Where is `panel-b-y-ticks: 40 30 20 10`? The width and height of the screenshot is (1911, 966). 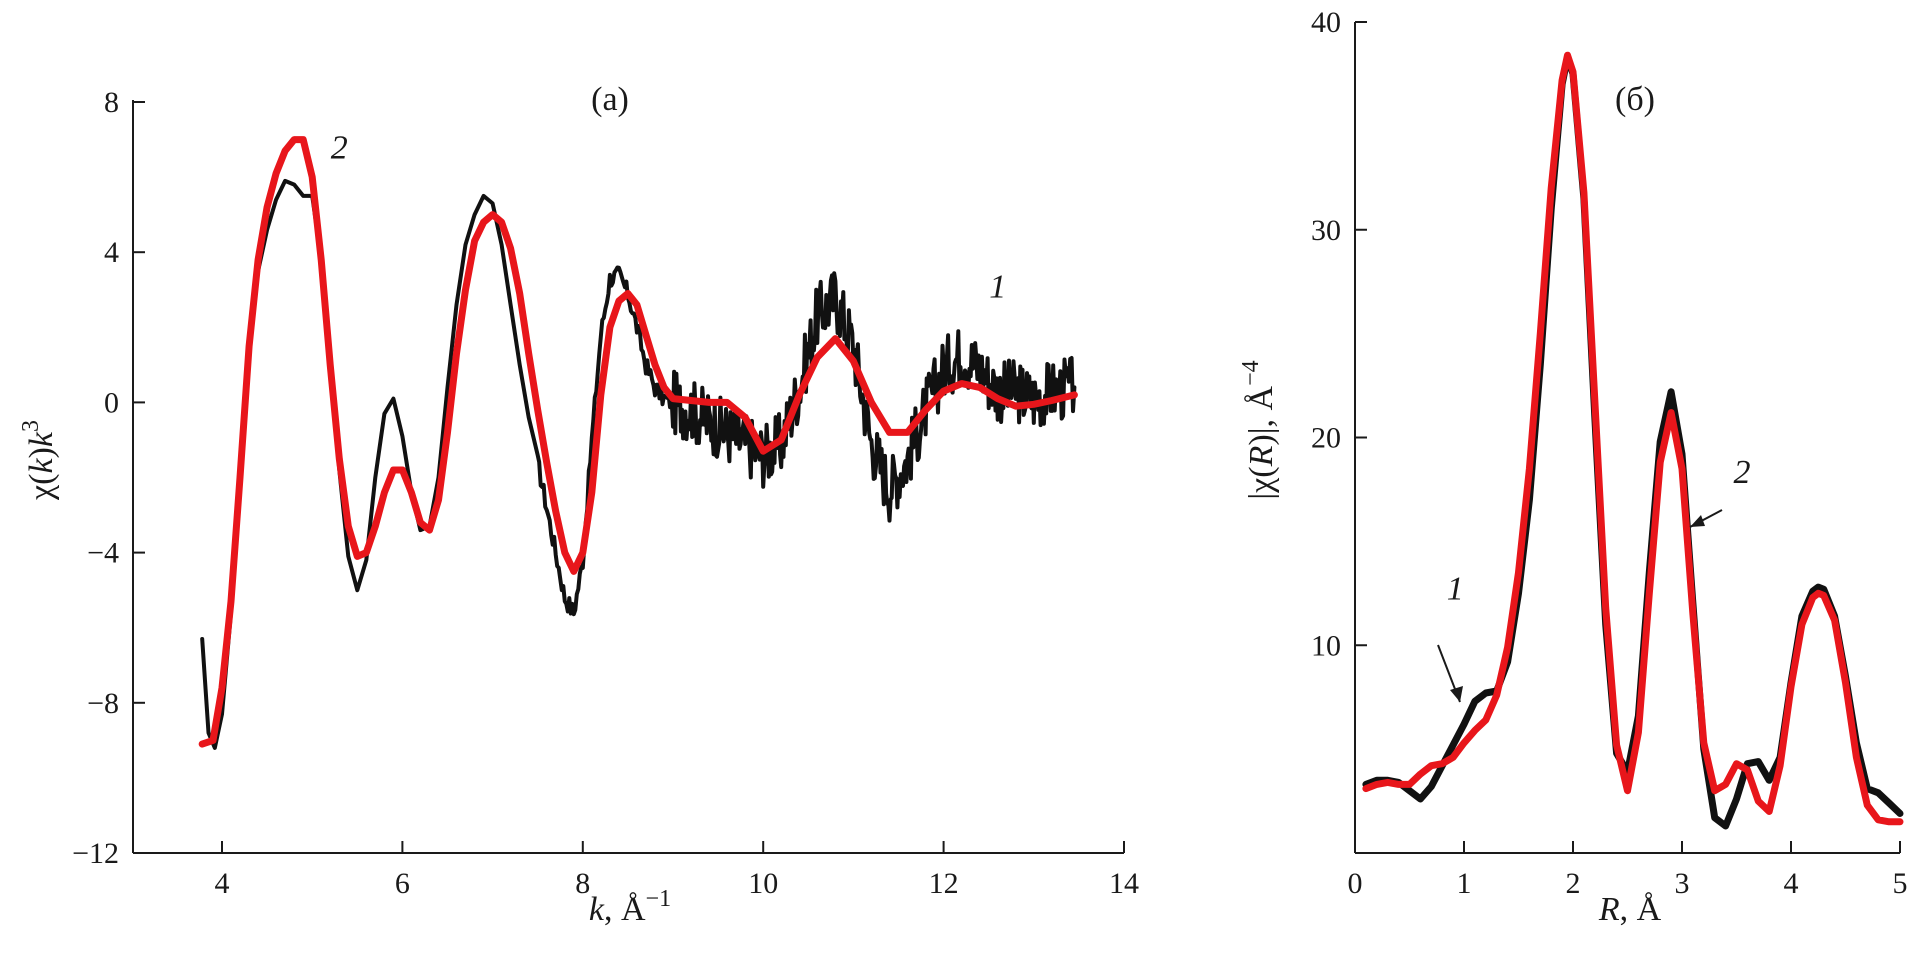 panel-b-y-ticks: 40 30 20 10 is located at coordinates (1339, 334).